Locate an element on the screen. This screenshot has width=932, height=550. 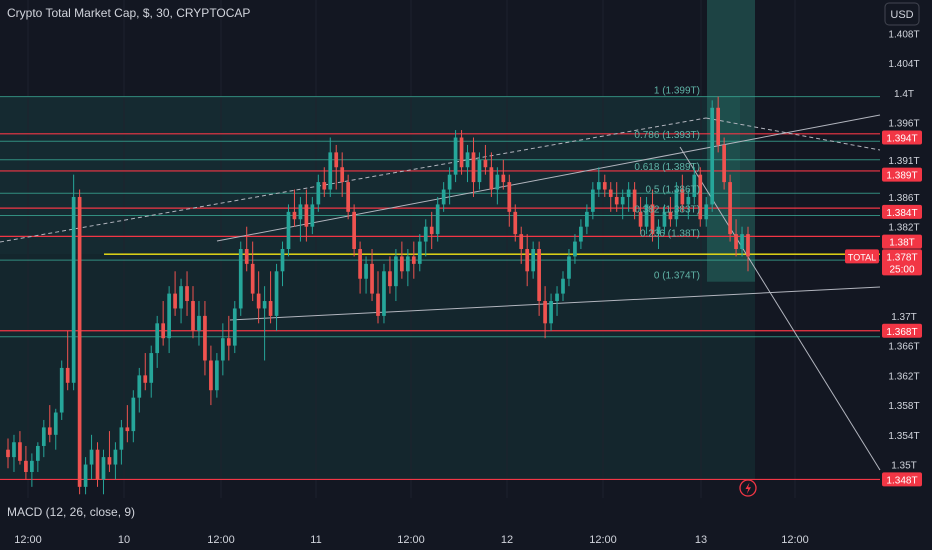
price-tag-label: 1.348T is located at coordinates (901, 480).